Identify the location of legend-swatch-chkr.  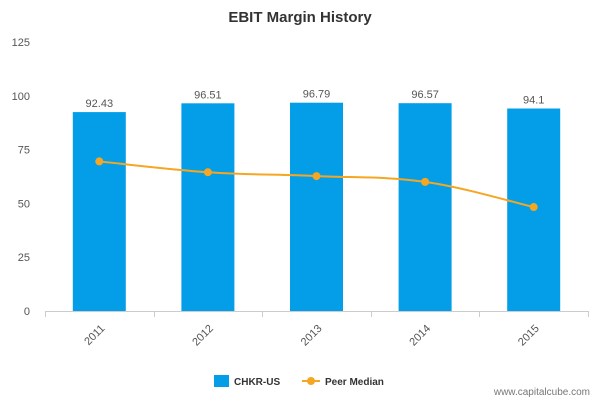
(221, 381).